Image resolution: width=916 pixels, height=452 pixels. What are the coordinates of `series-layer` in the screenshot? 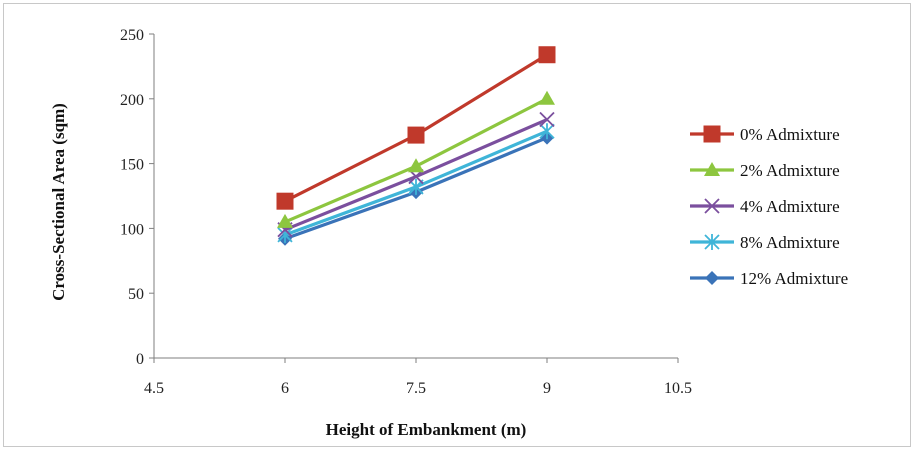 It's located at (416, 146).